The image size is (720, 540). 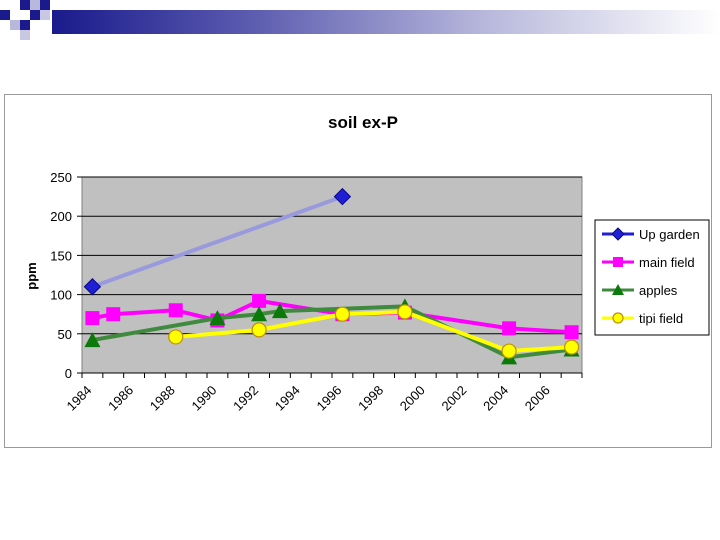 I want to click on x-tick-label: 1996, so click(x=328, y=398).